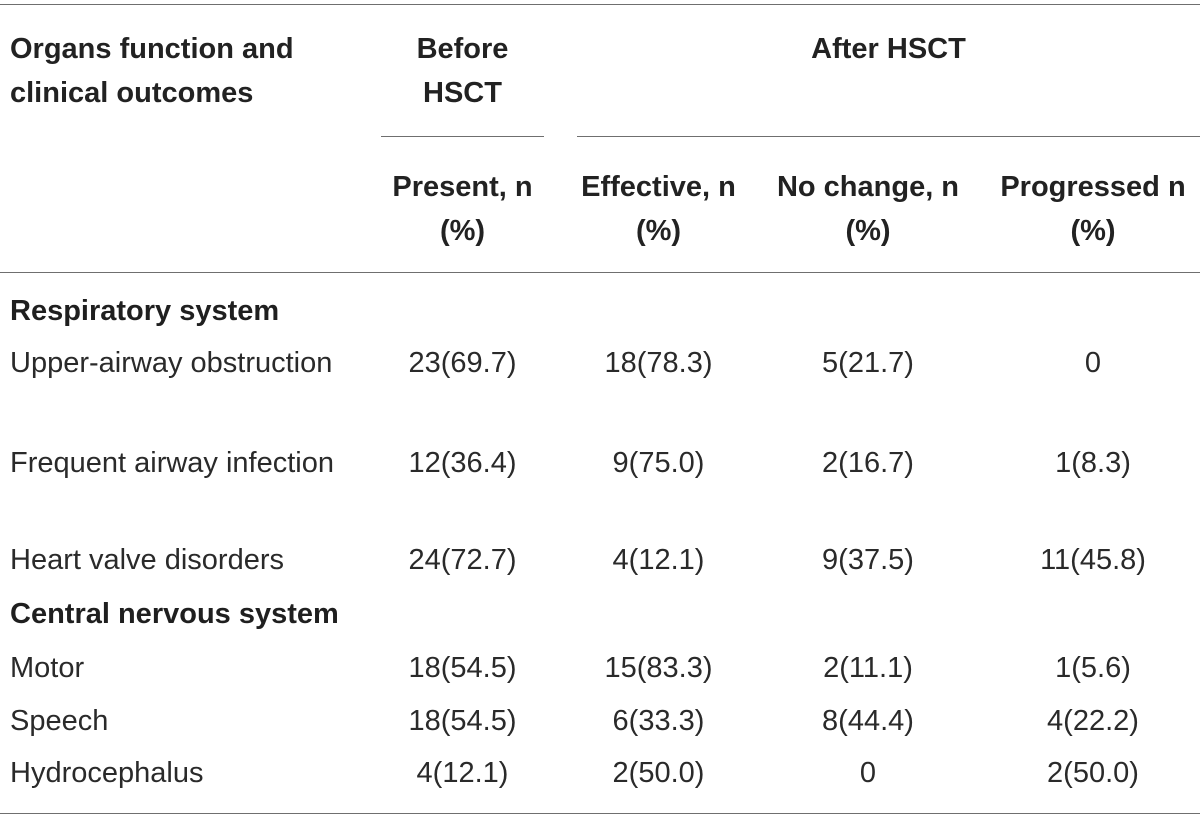 This screenshot has width=1200, height=820. I want to click on cell-progressed: 0, so click(1093, 363).